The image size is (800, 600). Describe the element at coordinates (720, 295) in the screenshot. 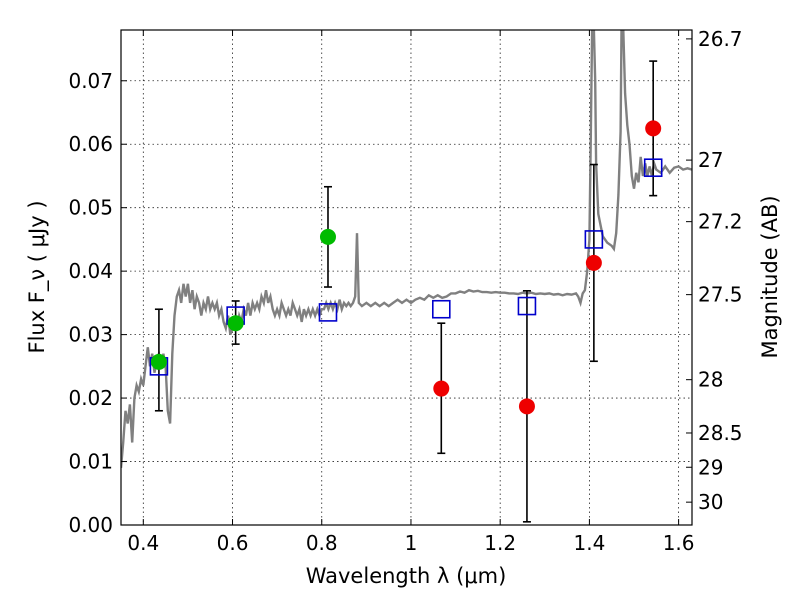

I see `y2-tick-label: 27.5` at that location.